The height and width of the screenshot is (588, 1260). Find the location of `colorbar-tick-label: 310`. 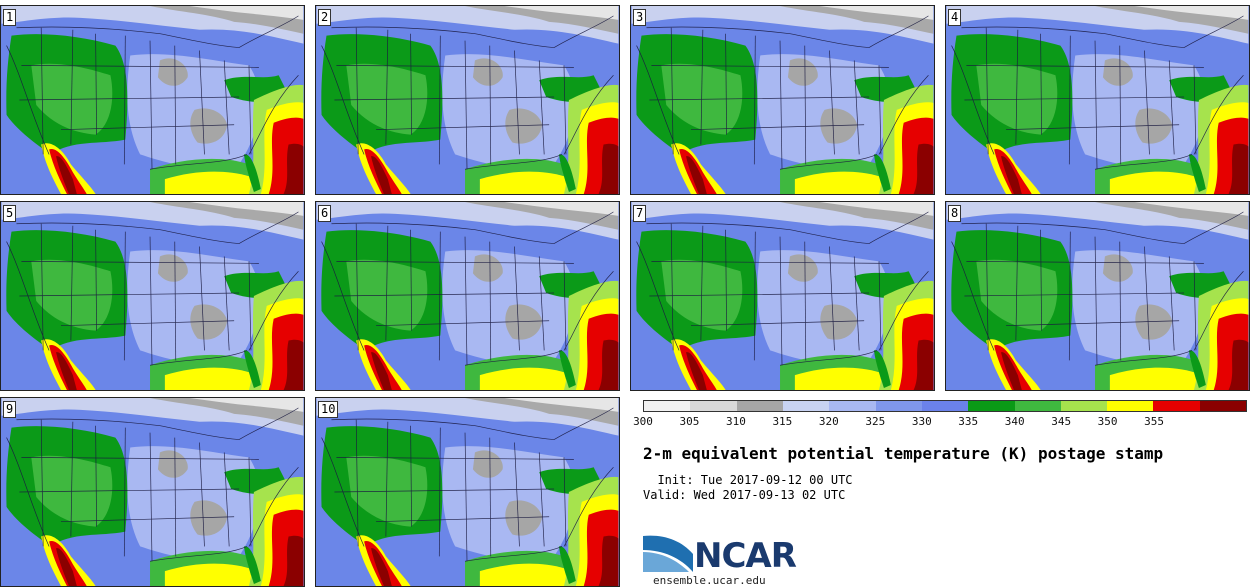

colorbar-tick-label: 310 is located at coordinates (735, 421).